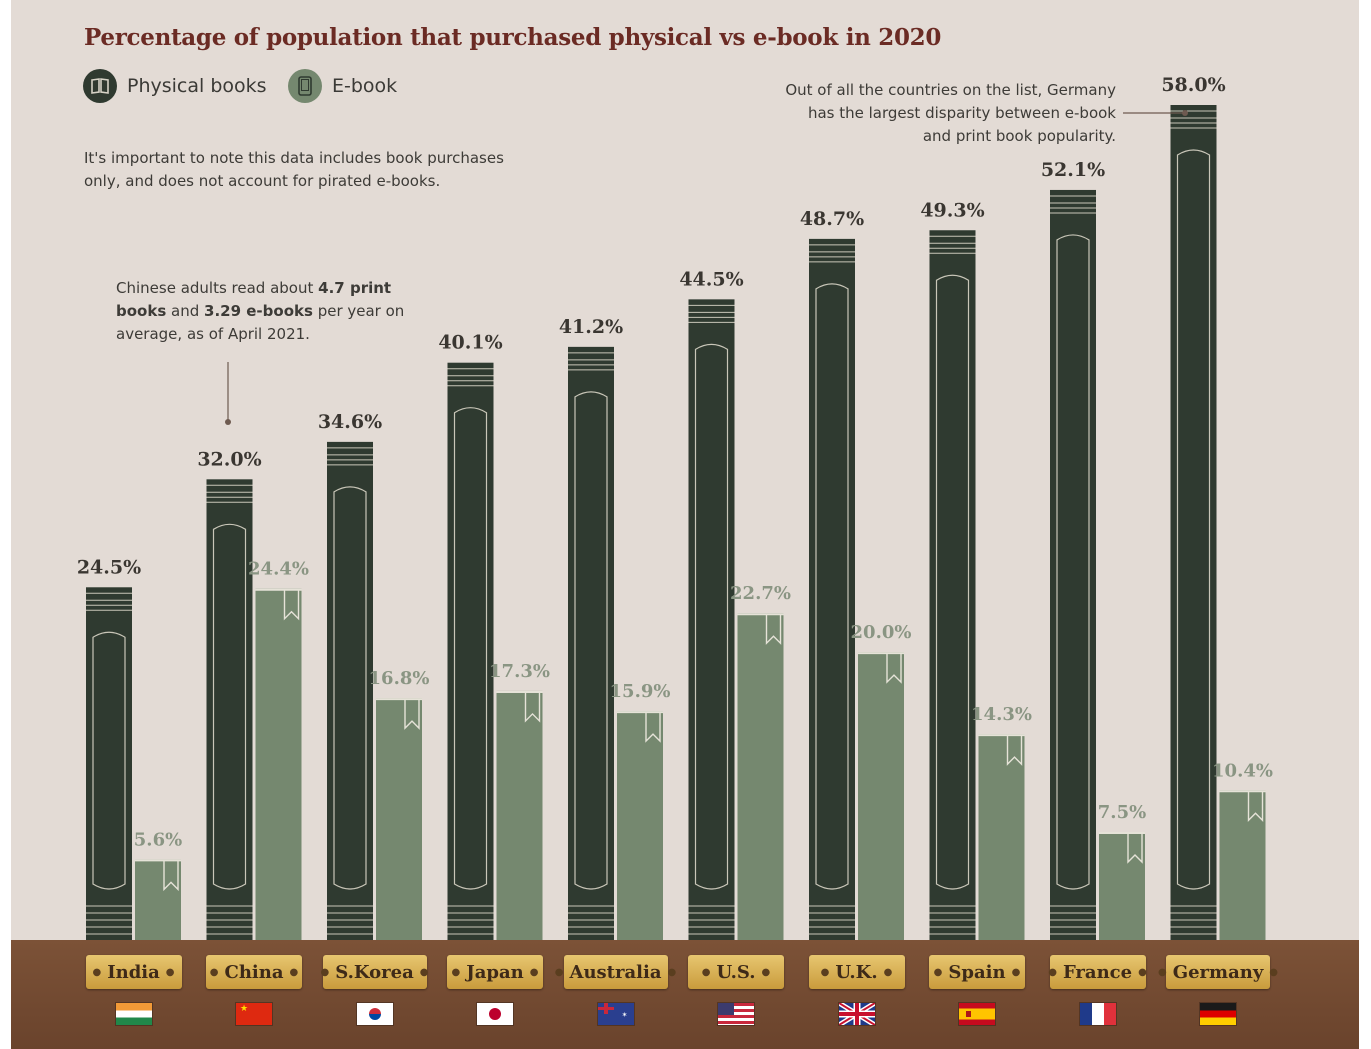 The image size is (1371, 1049). Describe the element at coordinates (365, 86) in the screenshot. I see `legend-label-ebook: E-book` at that location.